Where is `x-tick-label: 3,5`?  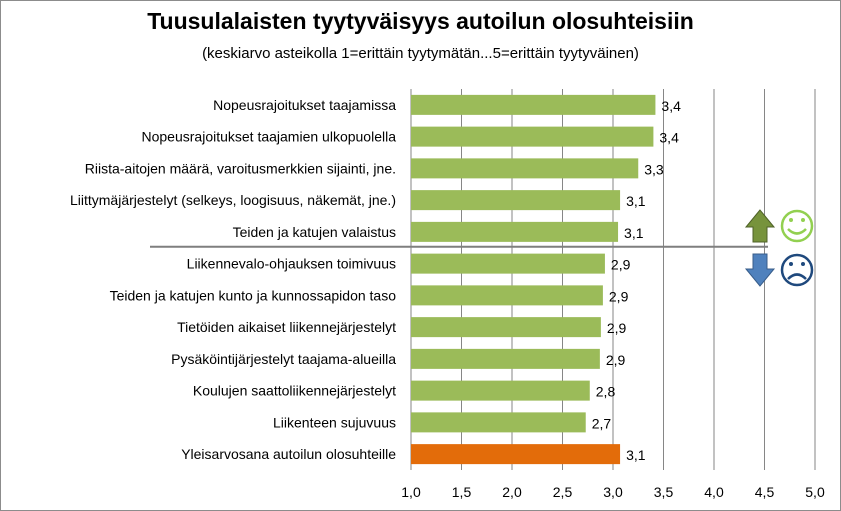 x-tick-label: 3,5 is located at coordinates (664, 492).